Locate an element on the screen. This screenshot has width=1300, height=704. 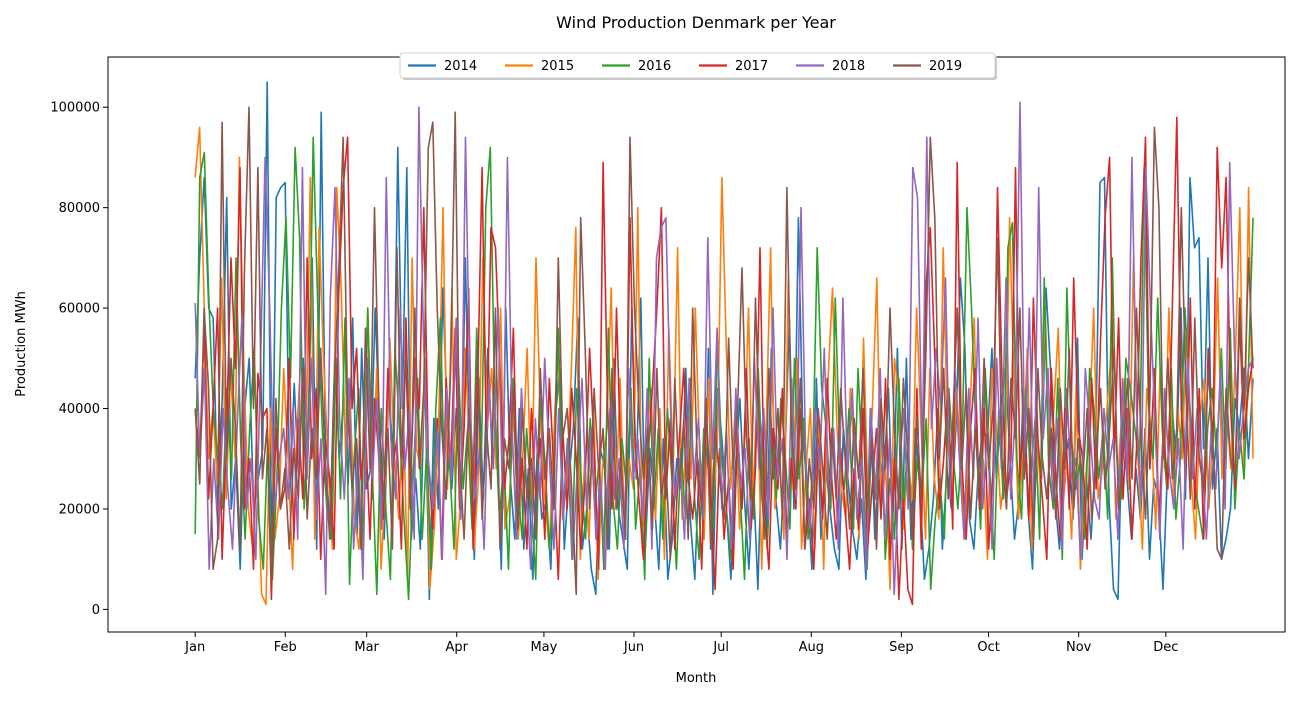
x-tick-label: Jul is located at coordinates (720, 647).